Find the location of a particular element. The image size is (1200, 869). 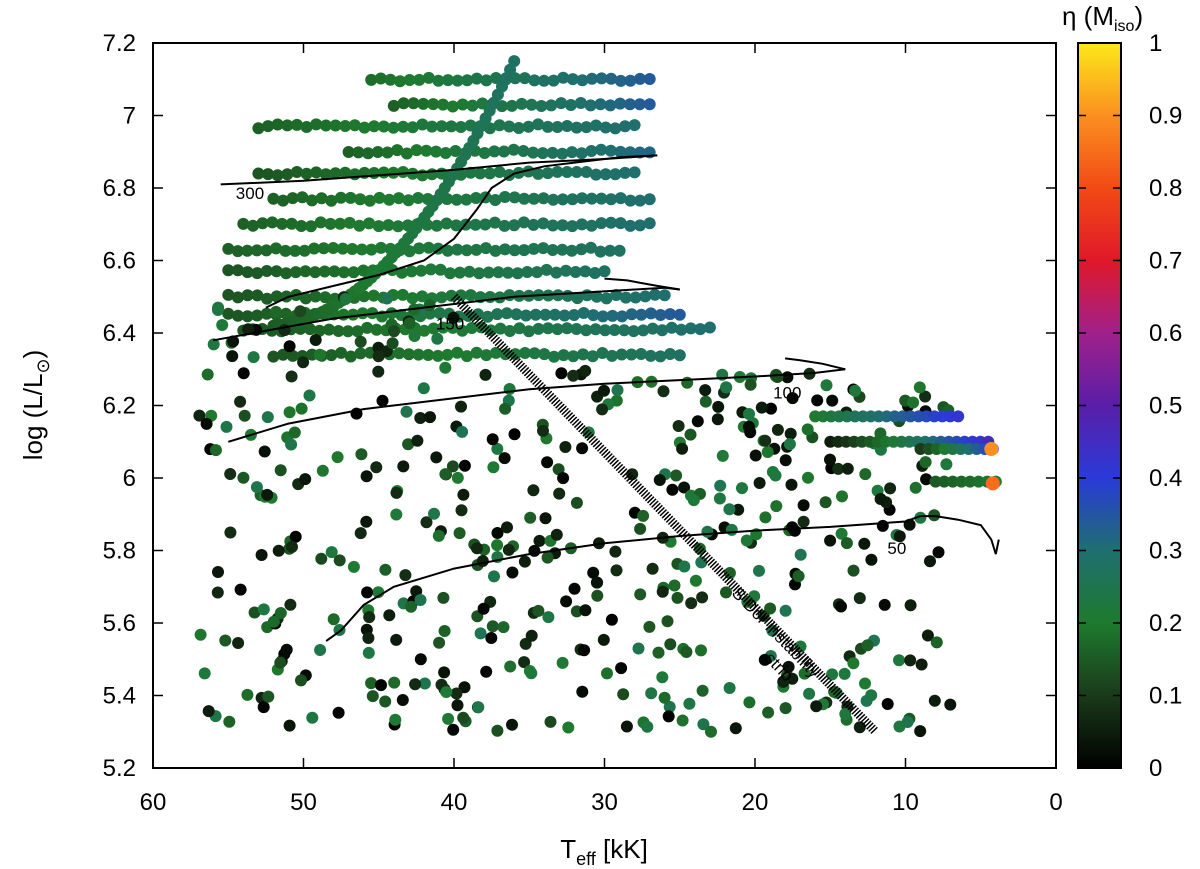

colorbar-title: η (Miso) is located at coordinates (1102, 18).